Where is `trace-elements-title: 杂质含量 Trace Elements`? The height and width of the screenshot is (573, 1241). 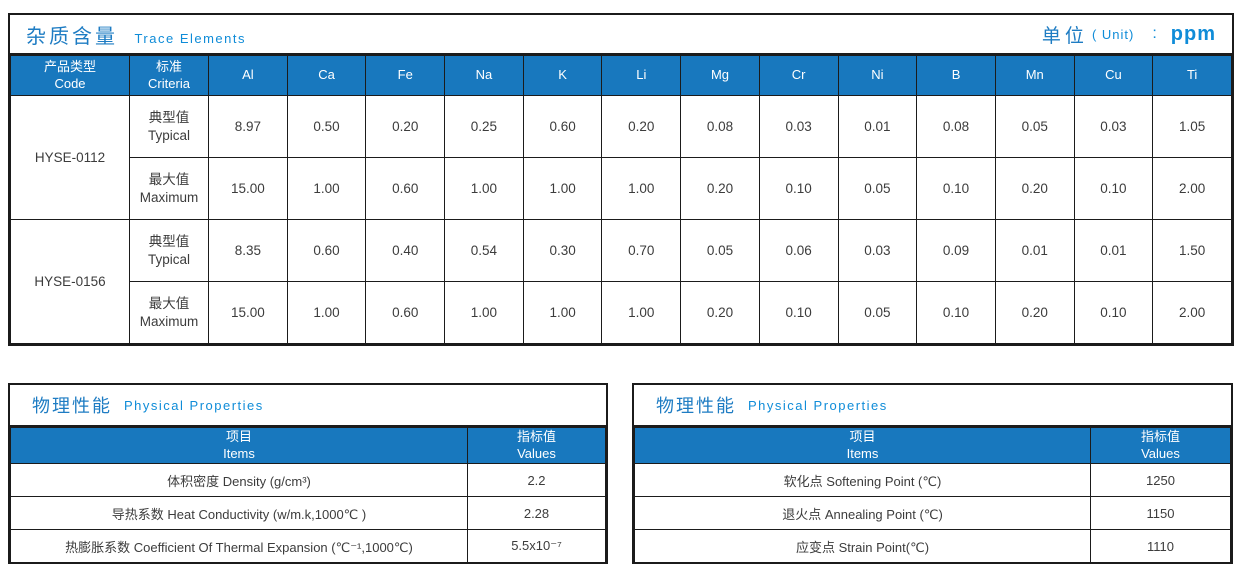 trace-elements-title: 杂质含量 Trace Elements is located at coordinates (136, 34).